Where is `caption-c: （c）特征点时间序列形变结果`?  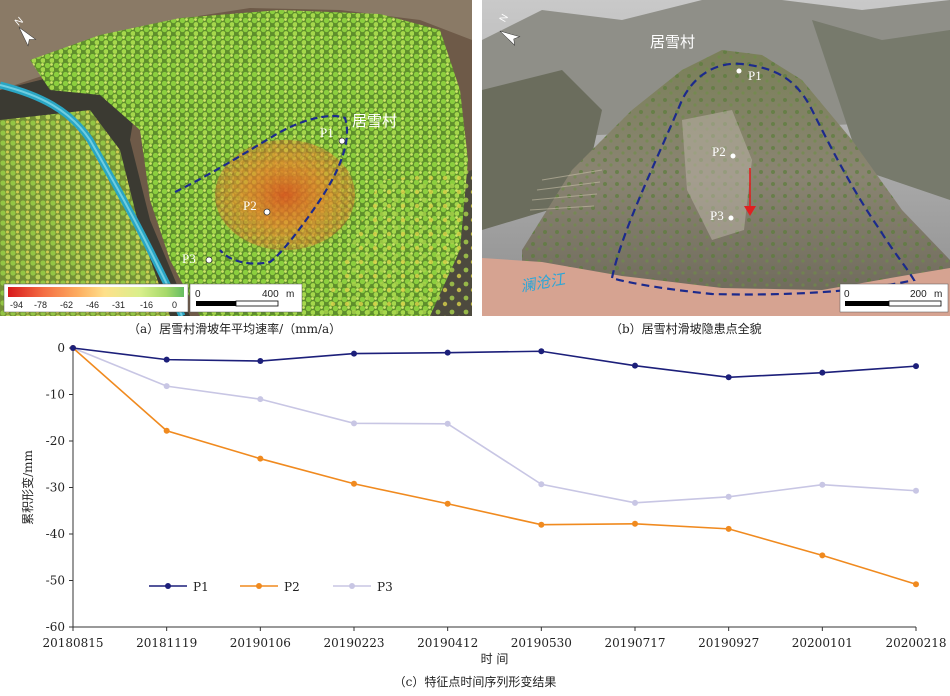
caption-c: （c）特征点时间序列形变结果 is located at coordinates (475, 681).